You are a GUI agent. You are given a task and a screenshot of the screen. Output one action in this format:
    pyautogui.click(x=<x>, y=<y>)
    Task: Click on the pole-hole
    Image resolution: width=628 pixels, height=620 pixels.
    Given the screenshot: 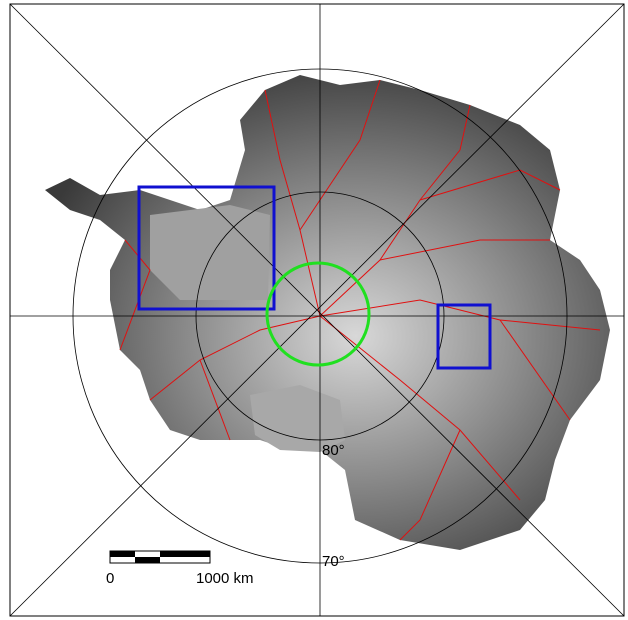 What is the action you would take?
    pyautogui.click(x=318, y=314)
    